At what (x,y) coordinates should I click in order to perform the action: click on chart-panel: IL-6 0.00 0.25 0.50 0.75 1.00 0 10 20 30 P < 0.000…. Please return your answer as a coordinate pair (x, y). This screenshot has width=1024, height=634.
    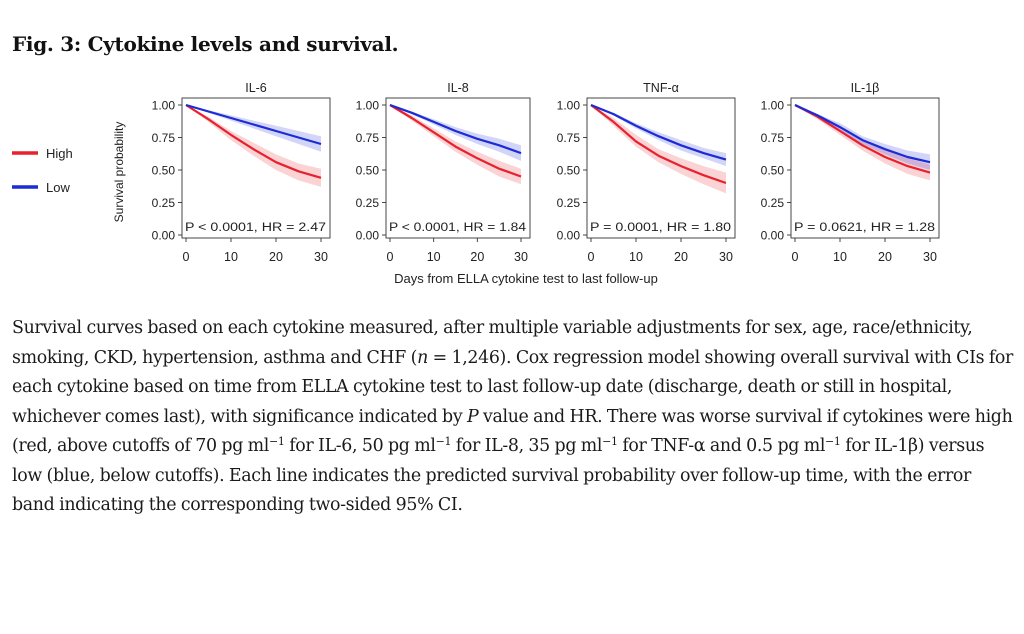
    Looking at the image, I should click on (241, 172).